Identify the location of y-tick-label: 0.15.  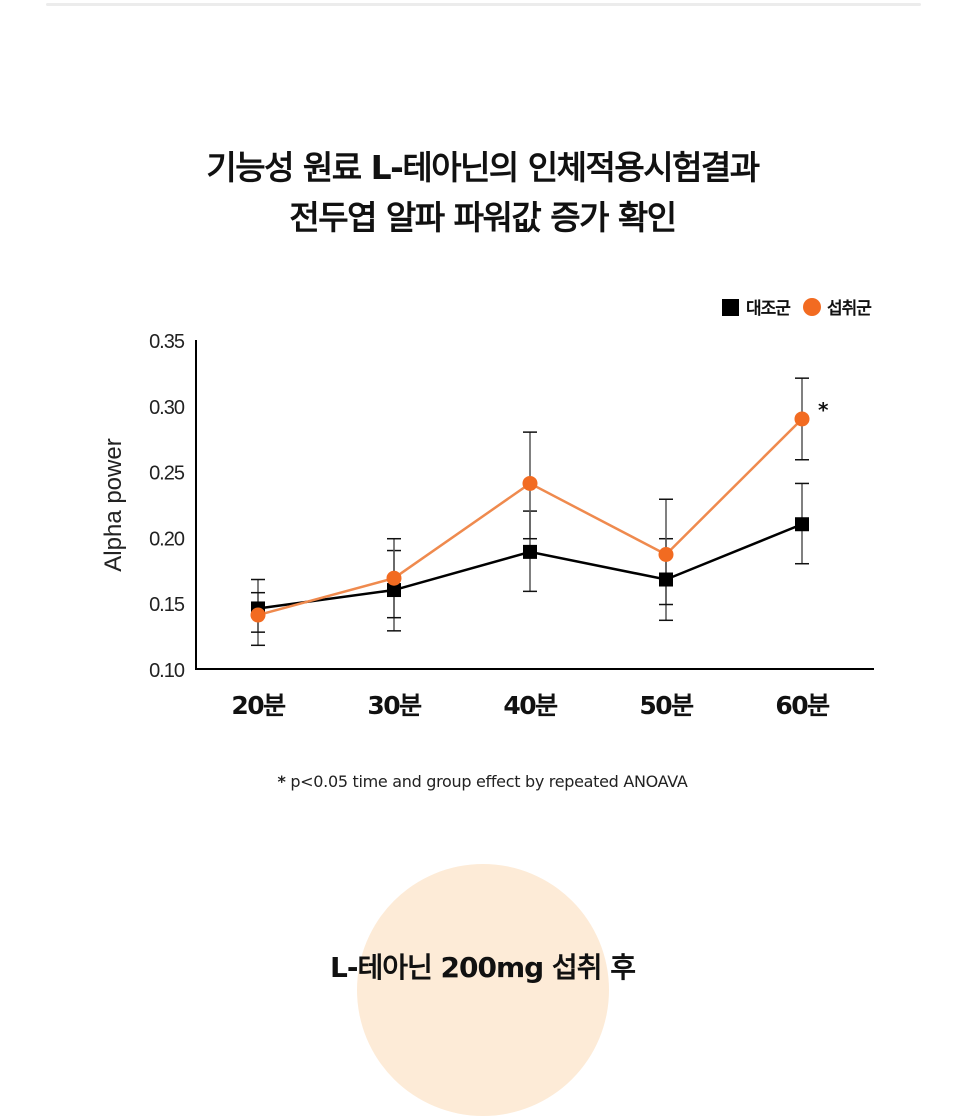
(167, 605).